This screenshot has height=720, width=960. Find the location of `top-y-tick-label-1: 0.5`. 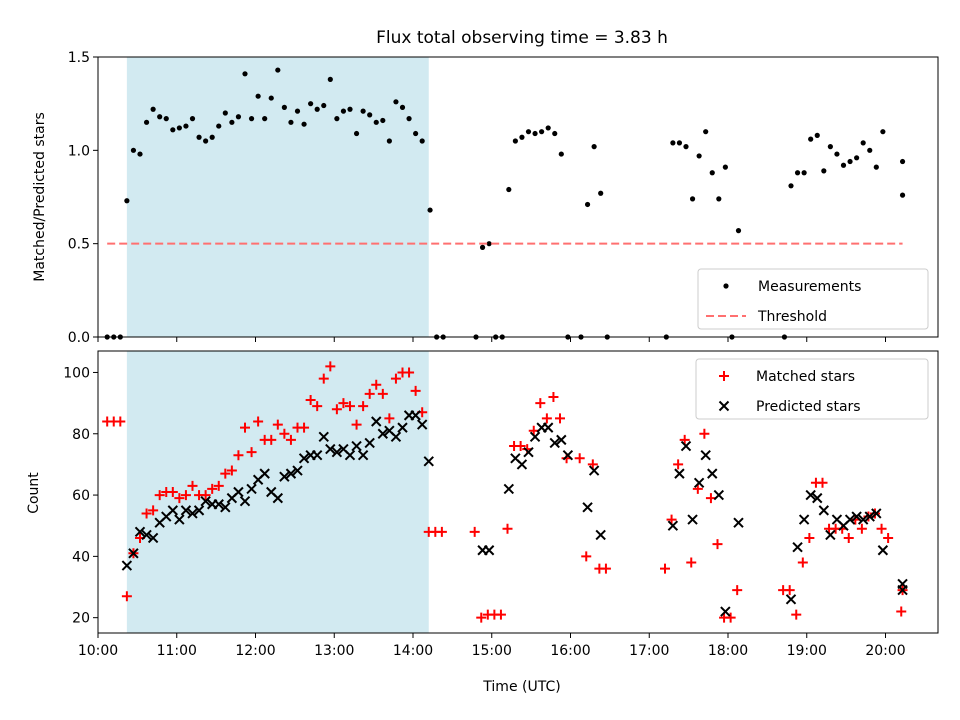

top-y-tick-label-1: 0.5 is located at coordinates (79, 245).